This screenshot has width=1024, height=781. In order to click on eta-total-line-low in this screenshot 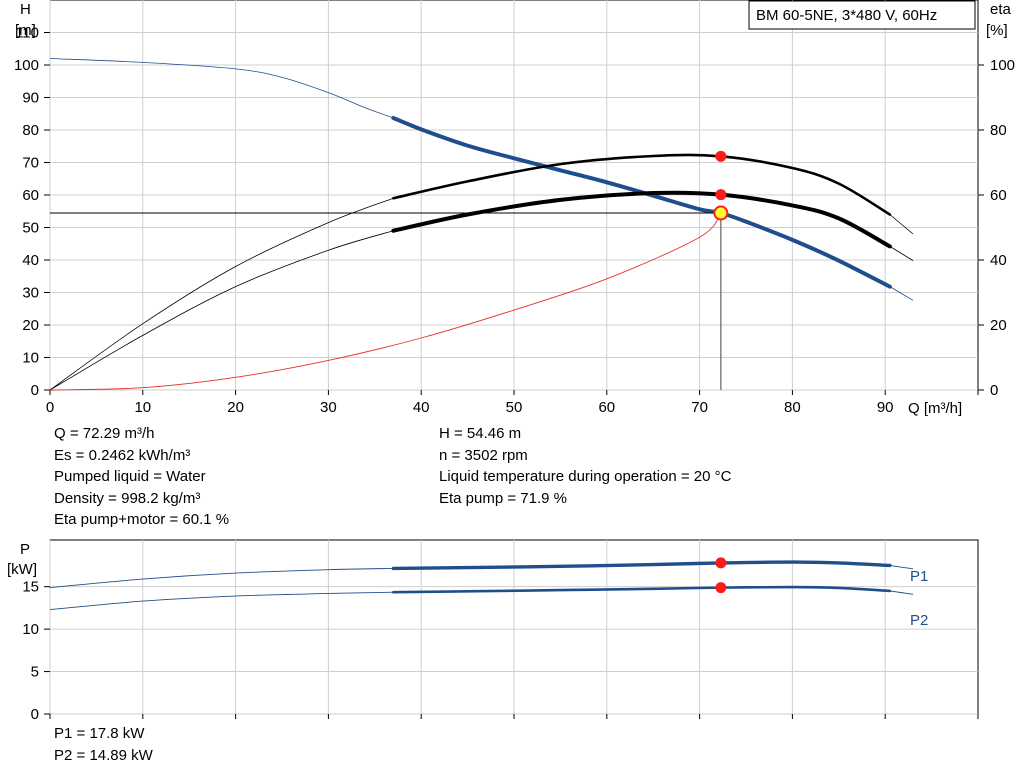, I will do `click(221, 310)`.